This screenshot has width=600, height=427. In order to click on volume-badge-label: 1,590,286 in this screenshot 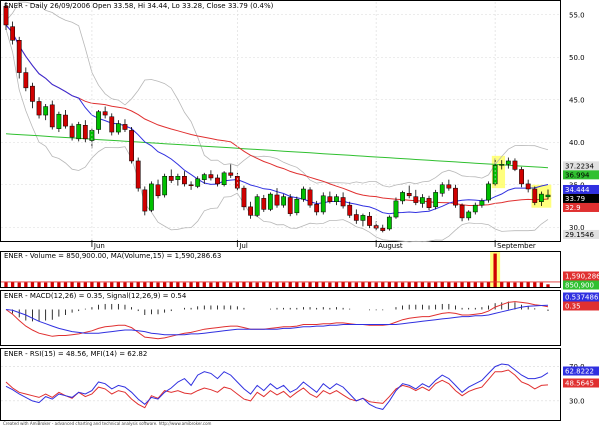, I will do `click(582, 277)`.